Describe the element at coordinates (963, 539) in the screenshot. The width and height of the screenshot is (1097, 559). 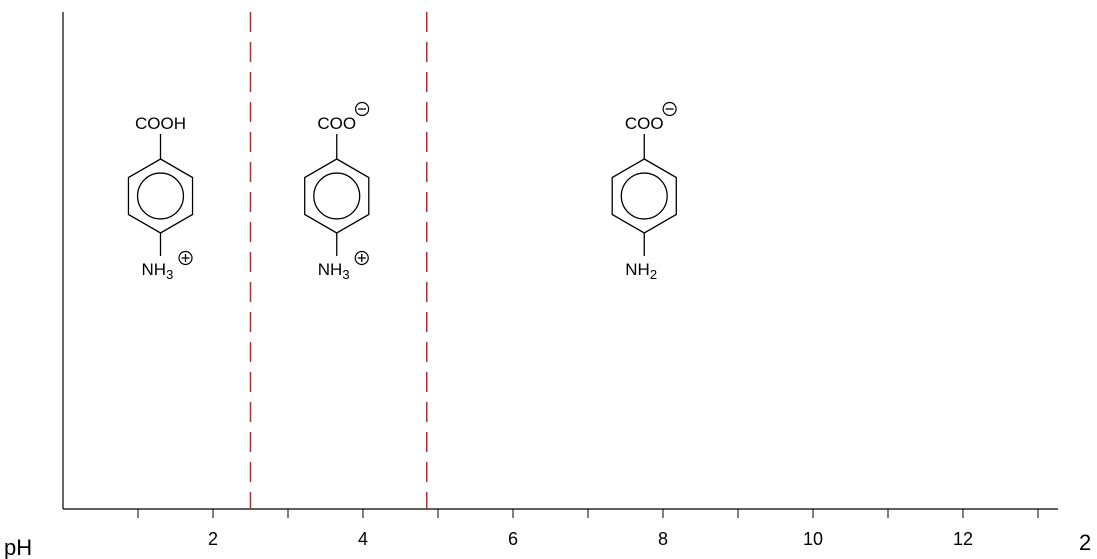
I see `x-tick-label: 12` at that location.